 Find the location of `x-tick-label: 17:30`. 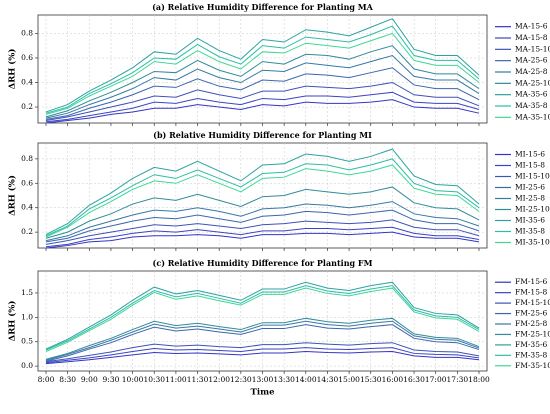

x-tick-label: 17:30 is located at coordinates (458, 379).